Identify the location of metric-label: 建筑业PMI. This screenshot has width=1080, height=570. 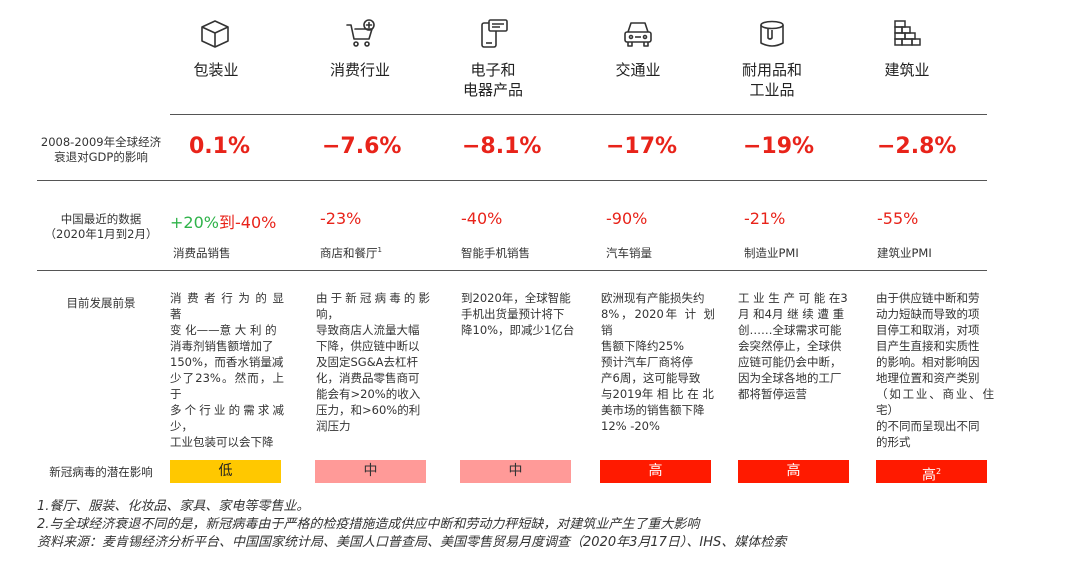
(904, 253).